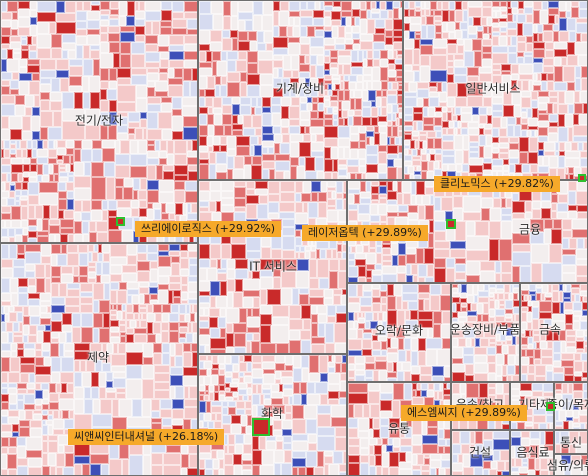 Image resolution: width=588 pixels, height=476 pixels. I want to click on highlight-marker-cnintl, so click(261, 427).